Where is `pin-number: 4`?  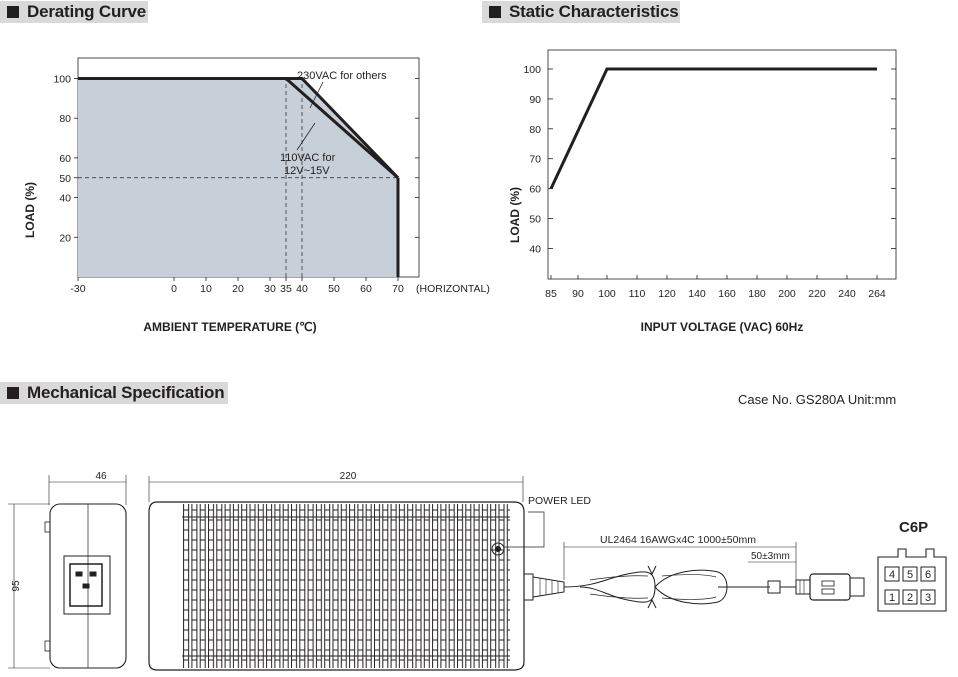 pin-number: 4 is located at coordinates (892, 575).